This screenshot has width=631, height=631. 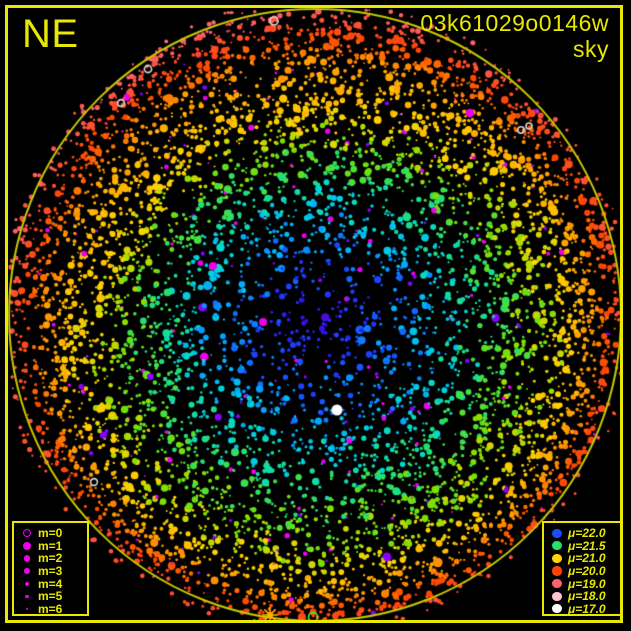 I want to click on magnitude-legend-label: m=2, so click(x=50, y=558).